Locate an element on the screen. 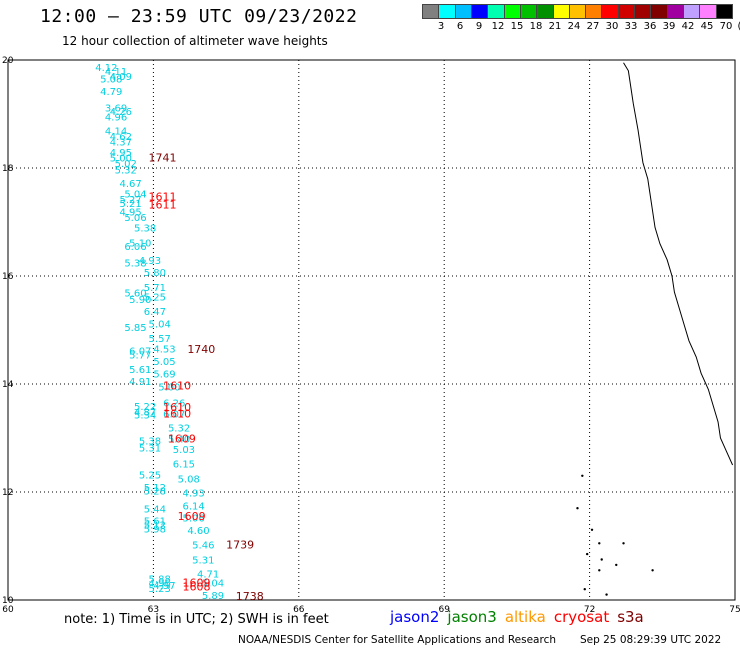 The height and width of the screenshot is (650, 740). wave-height-reading: 5.69 is located at coordinates (164, 375).